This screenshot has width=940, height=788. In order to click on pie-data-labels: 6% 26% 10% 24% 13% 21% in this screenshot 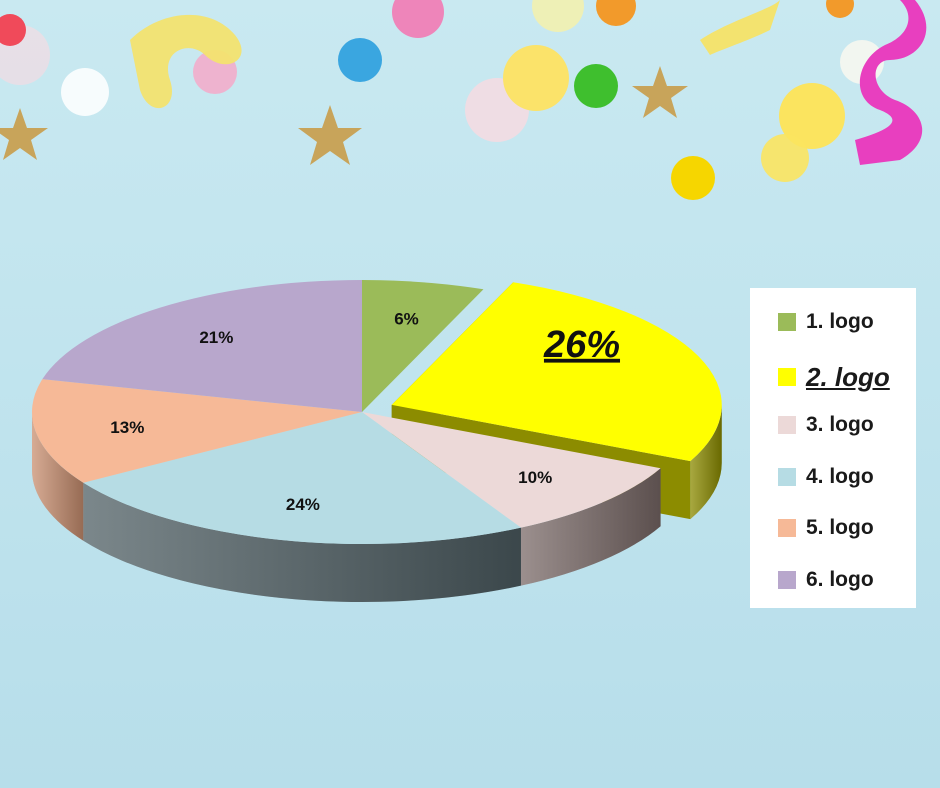, I will do `click(365, 412)`.